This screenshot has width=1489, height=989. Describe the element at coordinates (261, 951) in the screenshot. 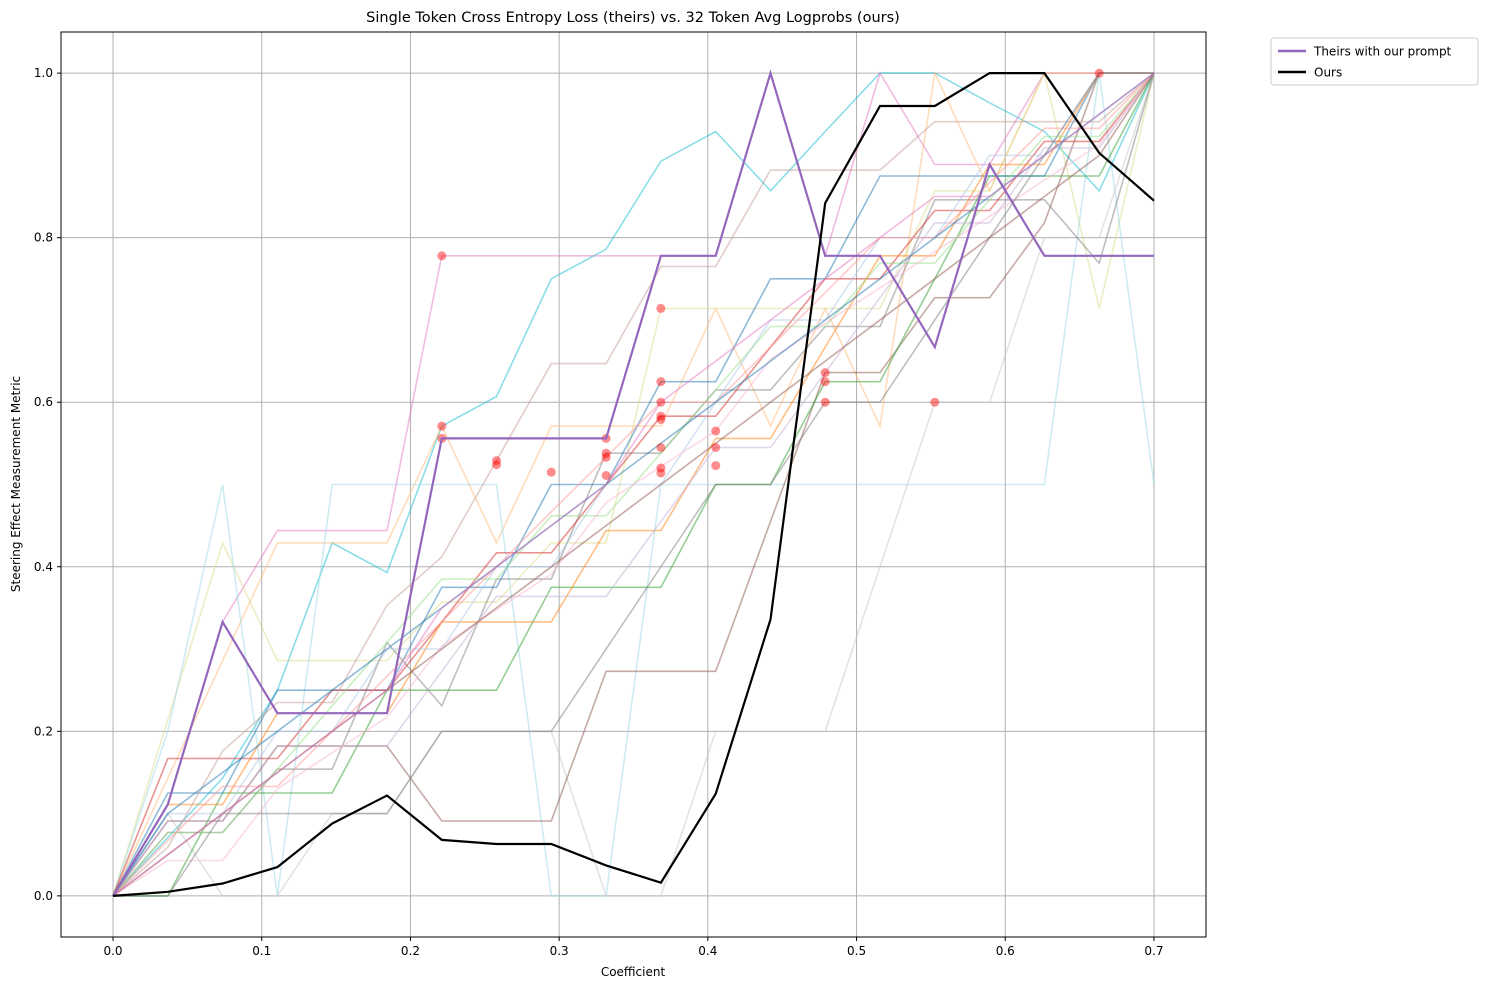

I see `x-tick-label: 0.1` at that location.